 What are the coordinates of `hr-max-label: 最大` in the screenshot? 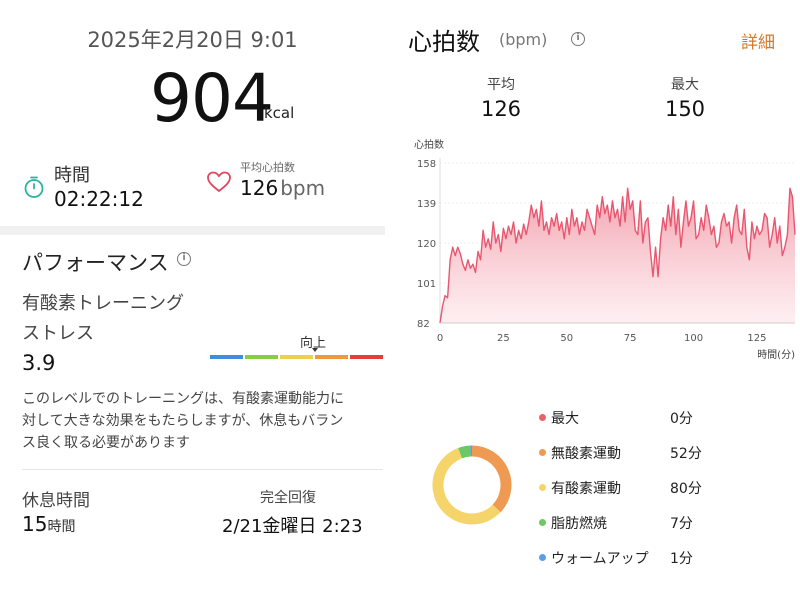 It's located at (685, 85).